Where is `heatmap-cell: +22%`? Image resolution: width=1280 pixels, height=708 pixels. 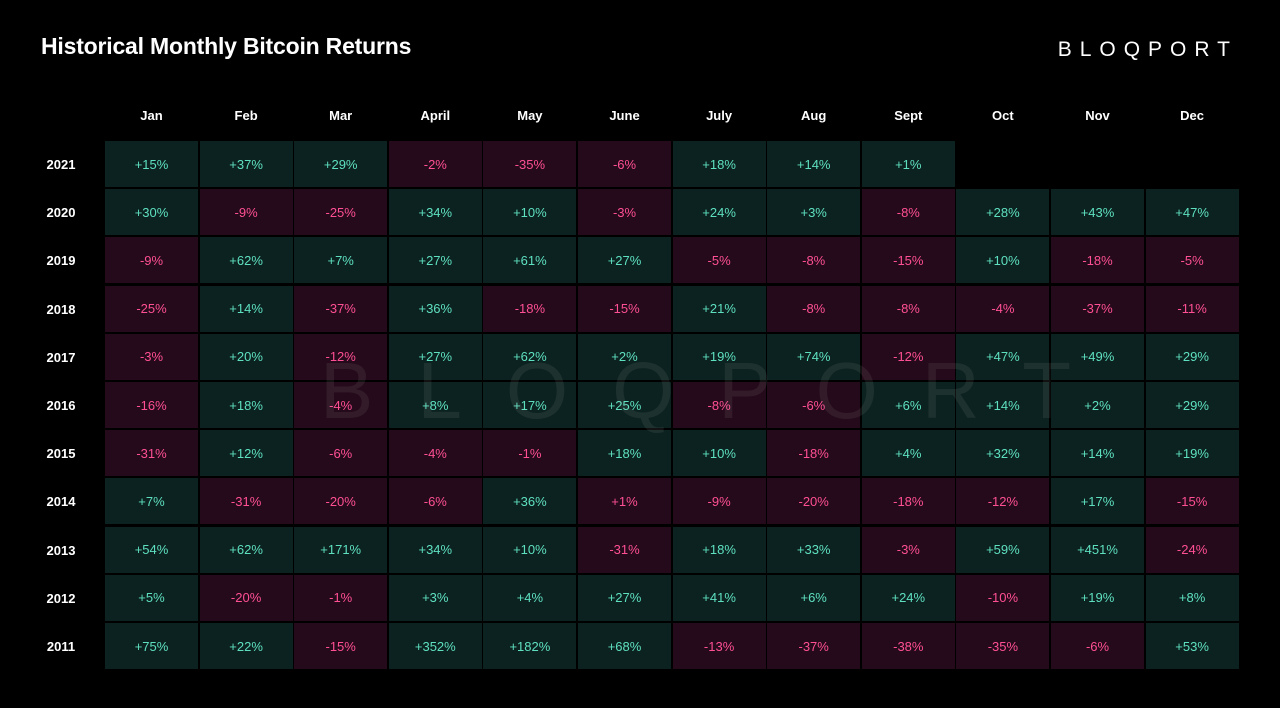 heatmap-cell: +22% is located at coordinates (246, 646).